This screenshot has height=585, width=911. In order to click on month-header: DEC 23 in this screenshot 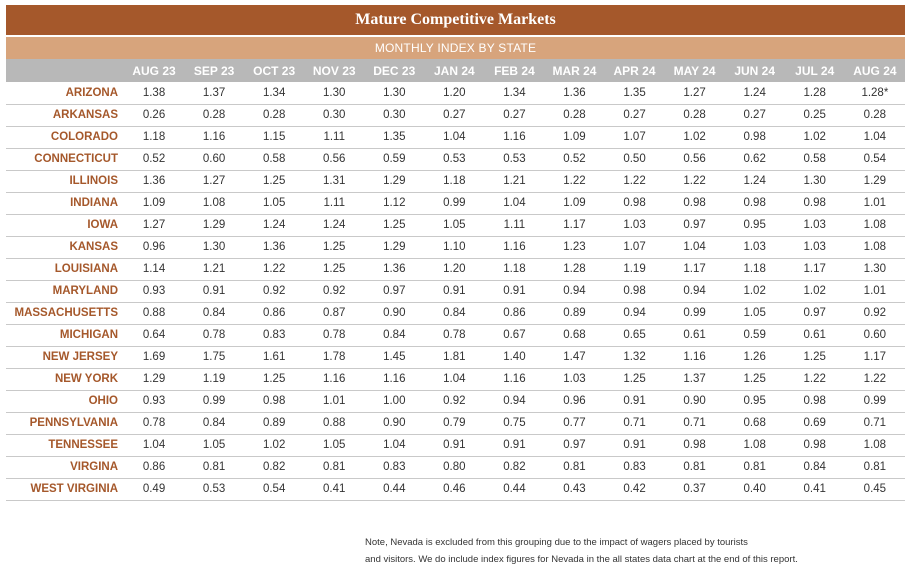, I will do `click(394, 70)`.